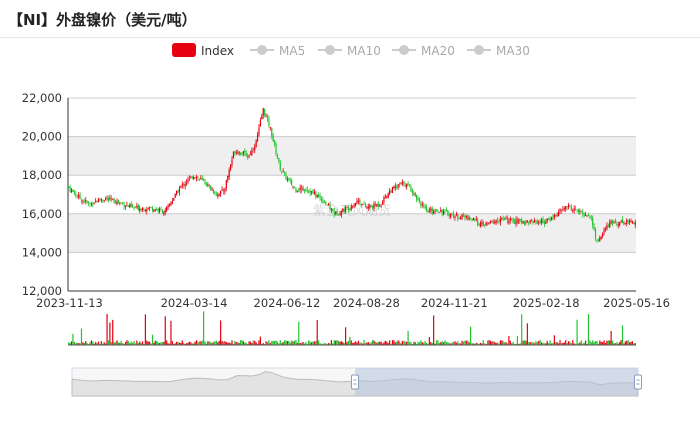  What do you see at coordinates (423, 51) in the screenshot?
I see `legend-item-ma20: MA20` at bounding box center [423, 51].